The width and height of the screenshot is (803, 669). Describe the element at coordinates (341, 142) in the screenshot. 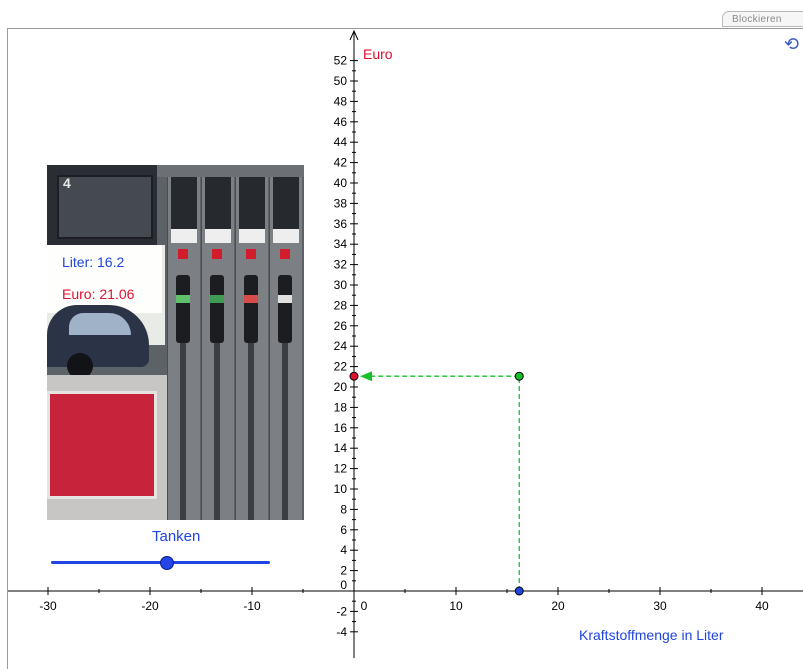

I see `y-tick-label: 44` at that location.